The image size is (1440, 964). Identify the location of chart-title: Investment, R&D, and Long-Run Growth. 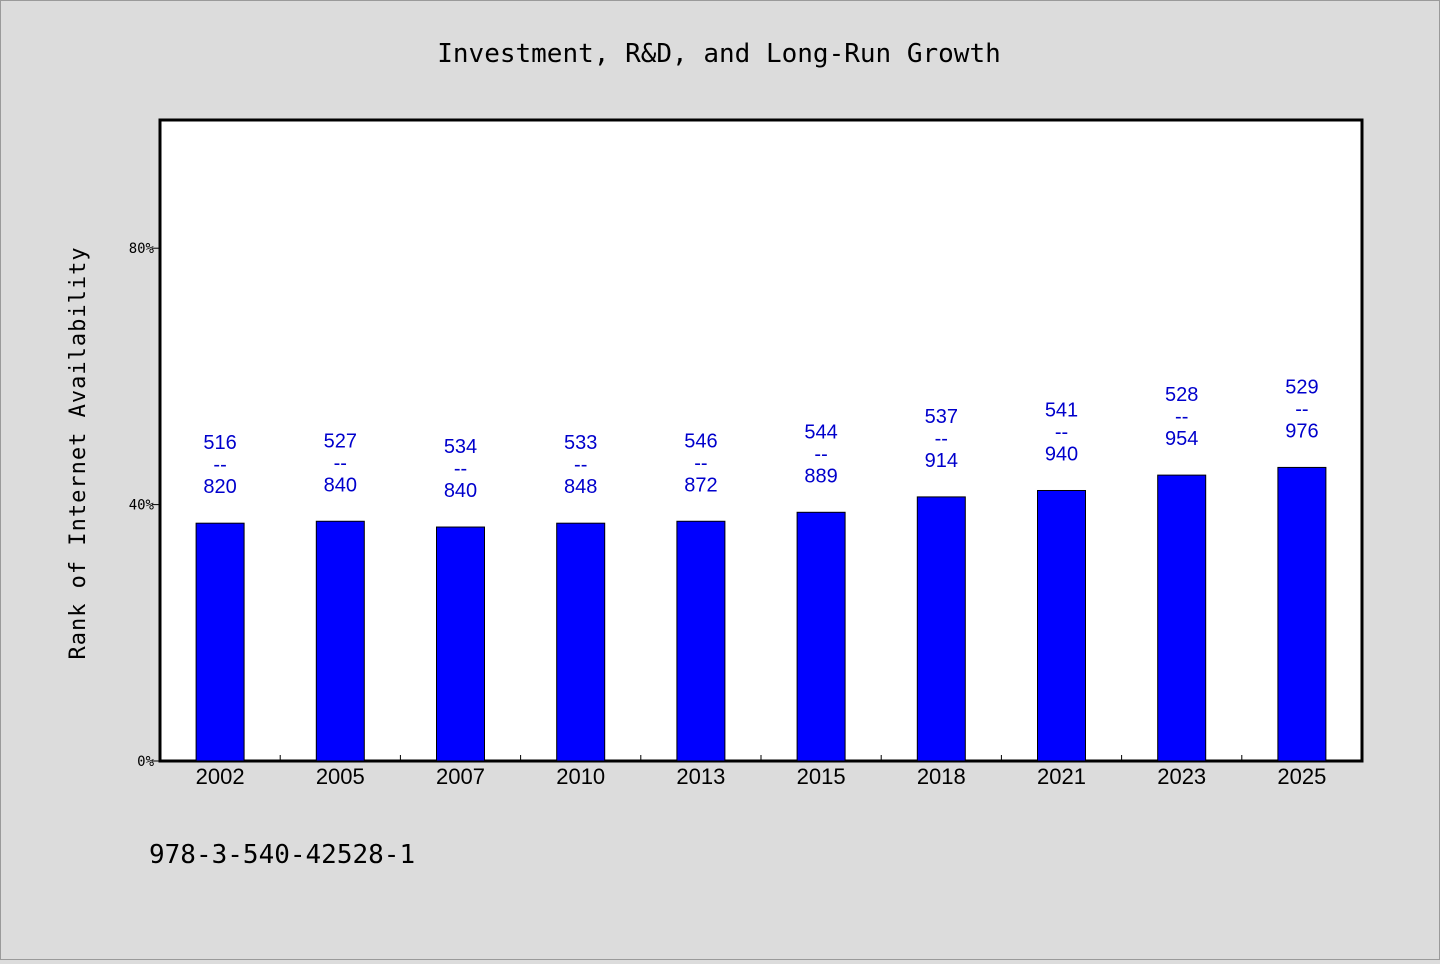
(719, 54).